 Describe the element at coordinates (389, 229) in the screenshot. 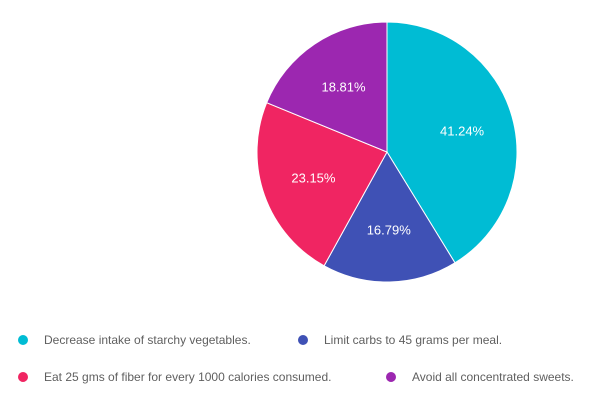

I see `slice-value-label-1: 16.79%` at that location.